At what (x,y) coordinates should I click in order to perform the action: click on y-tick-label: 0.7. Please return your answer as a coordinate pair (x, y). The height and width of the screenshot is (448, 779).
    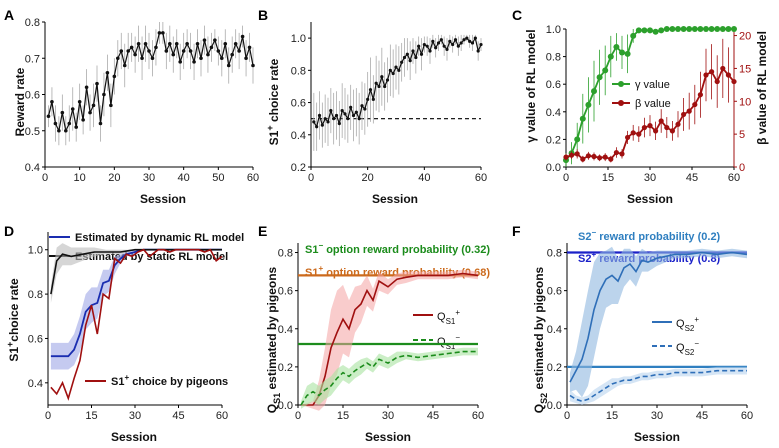
    Looking at the image, I should click on (32, 59).